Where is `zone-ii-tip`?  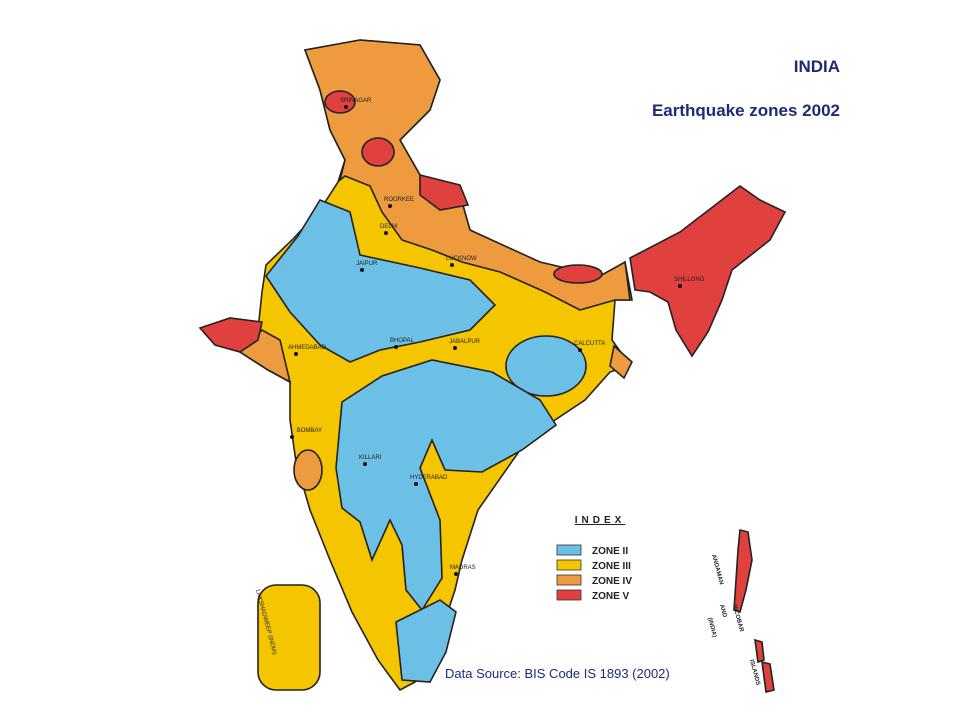 zone-ii-tip is located at coordinates (426, 641).